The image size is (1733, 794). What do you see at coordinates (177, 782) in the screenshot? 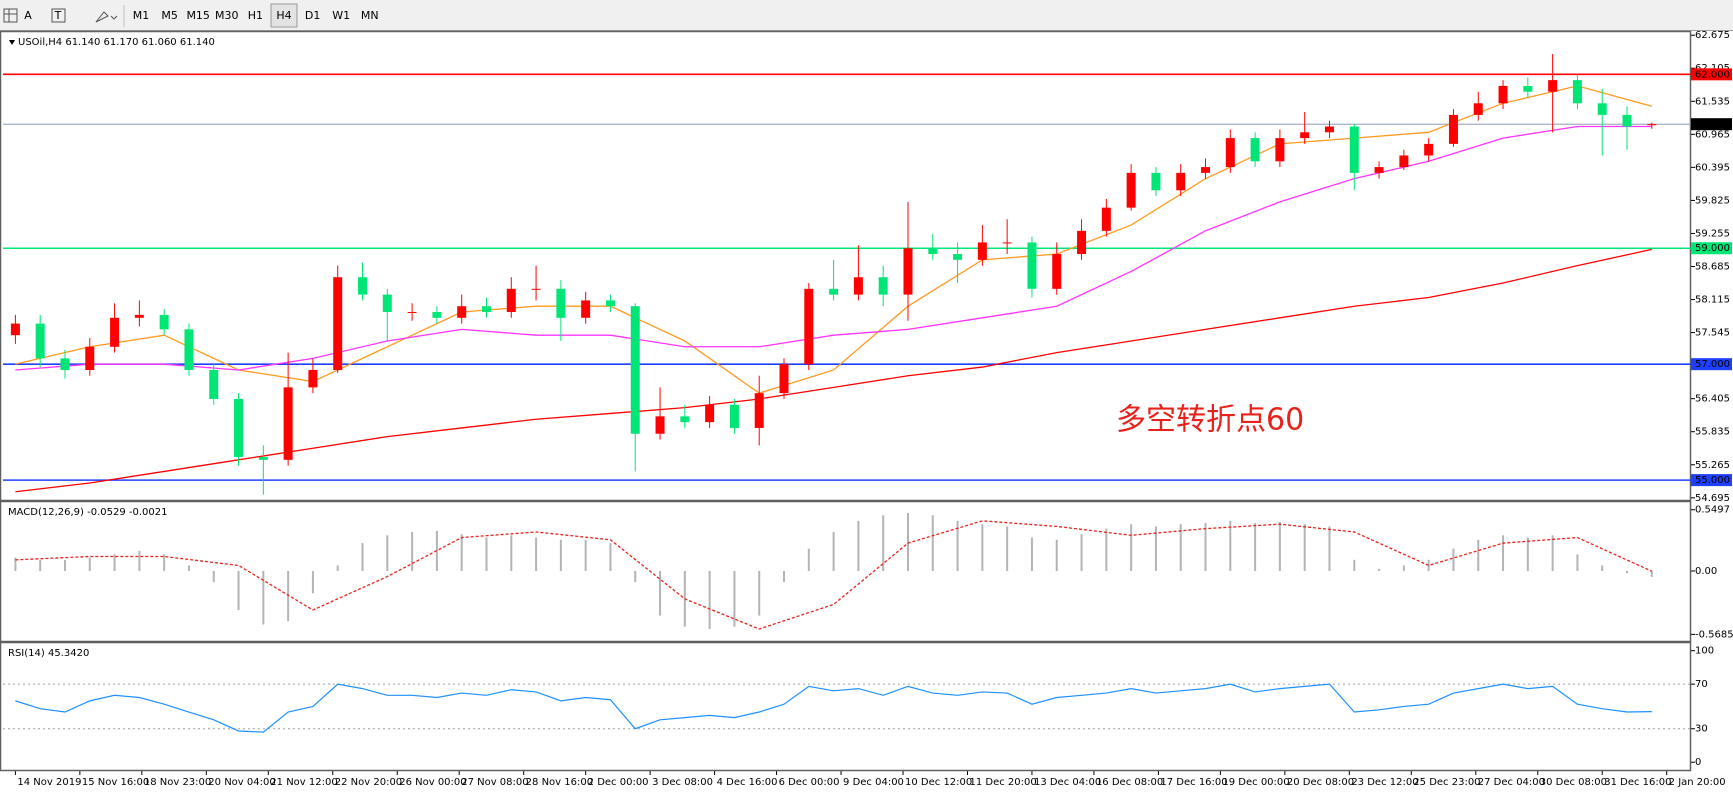
I see `x-tick-label: 18 Nov 23:00` at bounding box center [177, 782].